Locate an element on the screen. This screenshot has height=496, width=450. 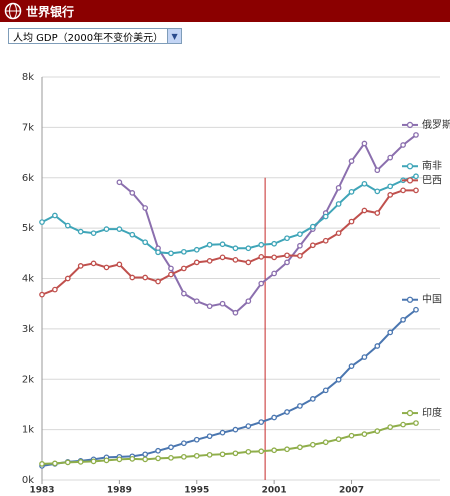
y-tick-label: 1k is located at coordinates (28, 430).